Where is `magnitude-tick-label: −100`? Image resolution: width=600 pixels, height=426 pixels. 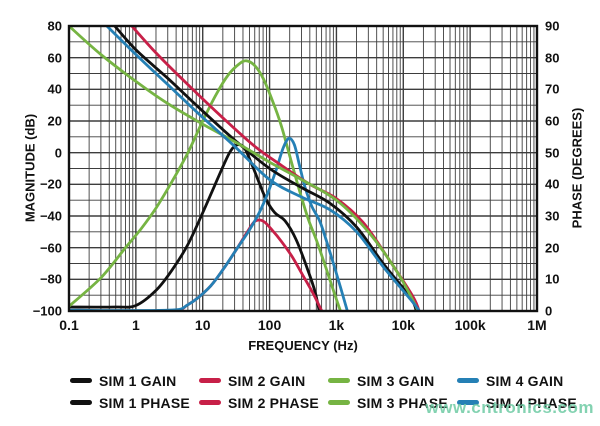
magnitude-tick-label: −100 is located at coordinates (47, 311).